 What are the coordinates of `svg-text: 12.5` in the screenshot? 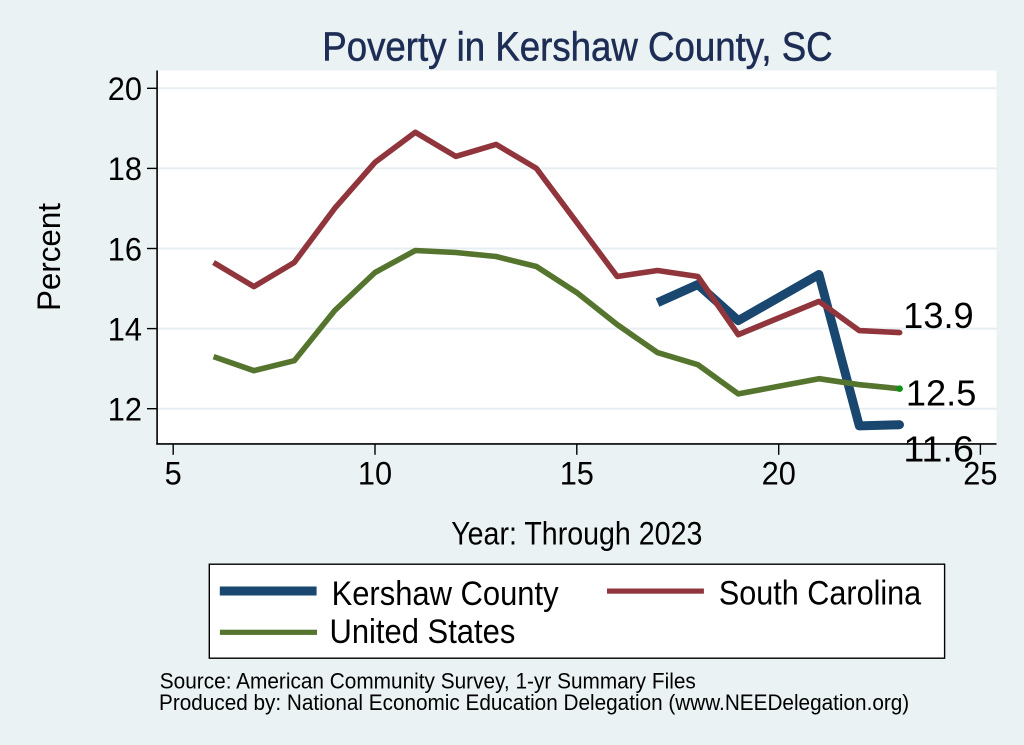 It's located at (941, 393).